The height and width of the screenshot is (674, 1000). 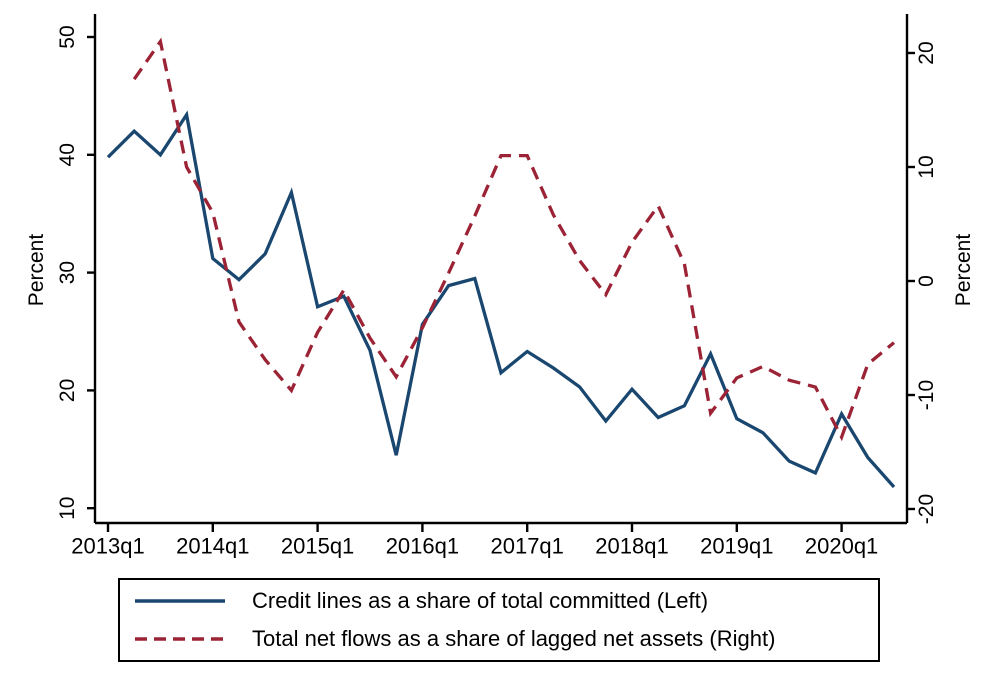 I want to click on x-axis-tick-label: 2017q1, so click(x=526, y=545).